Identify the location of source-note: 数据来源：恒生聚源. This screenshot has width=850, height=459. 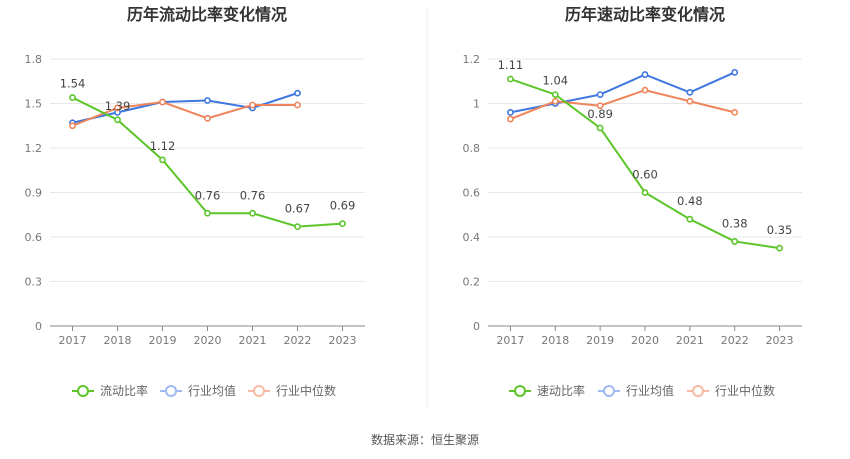
(424, 440).